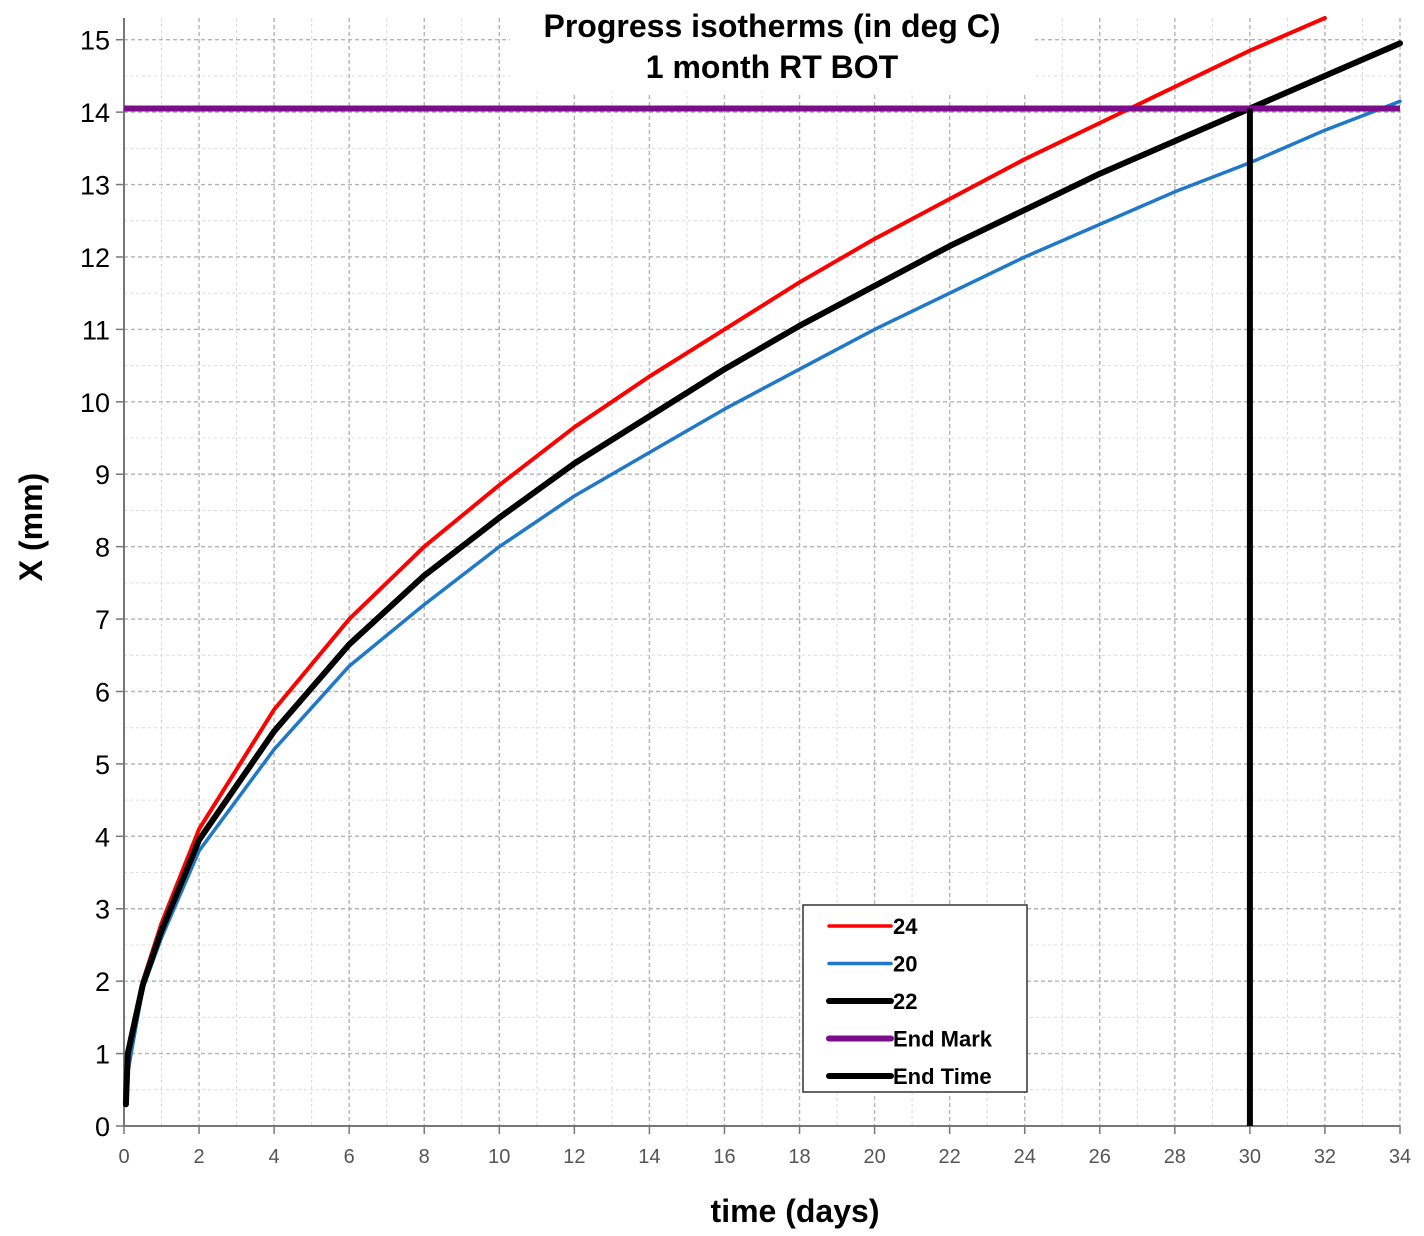  I want to click on x-tick-label: 2, so click(198, 1157).